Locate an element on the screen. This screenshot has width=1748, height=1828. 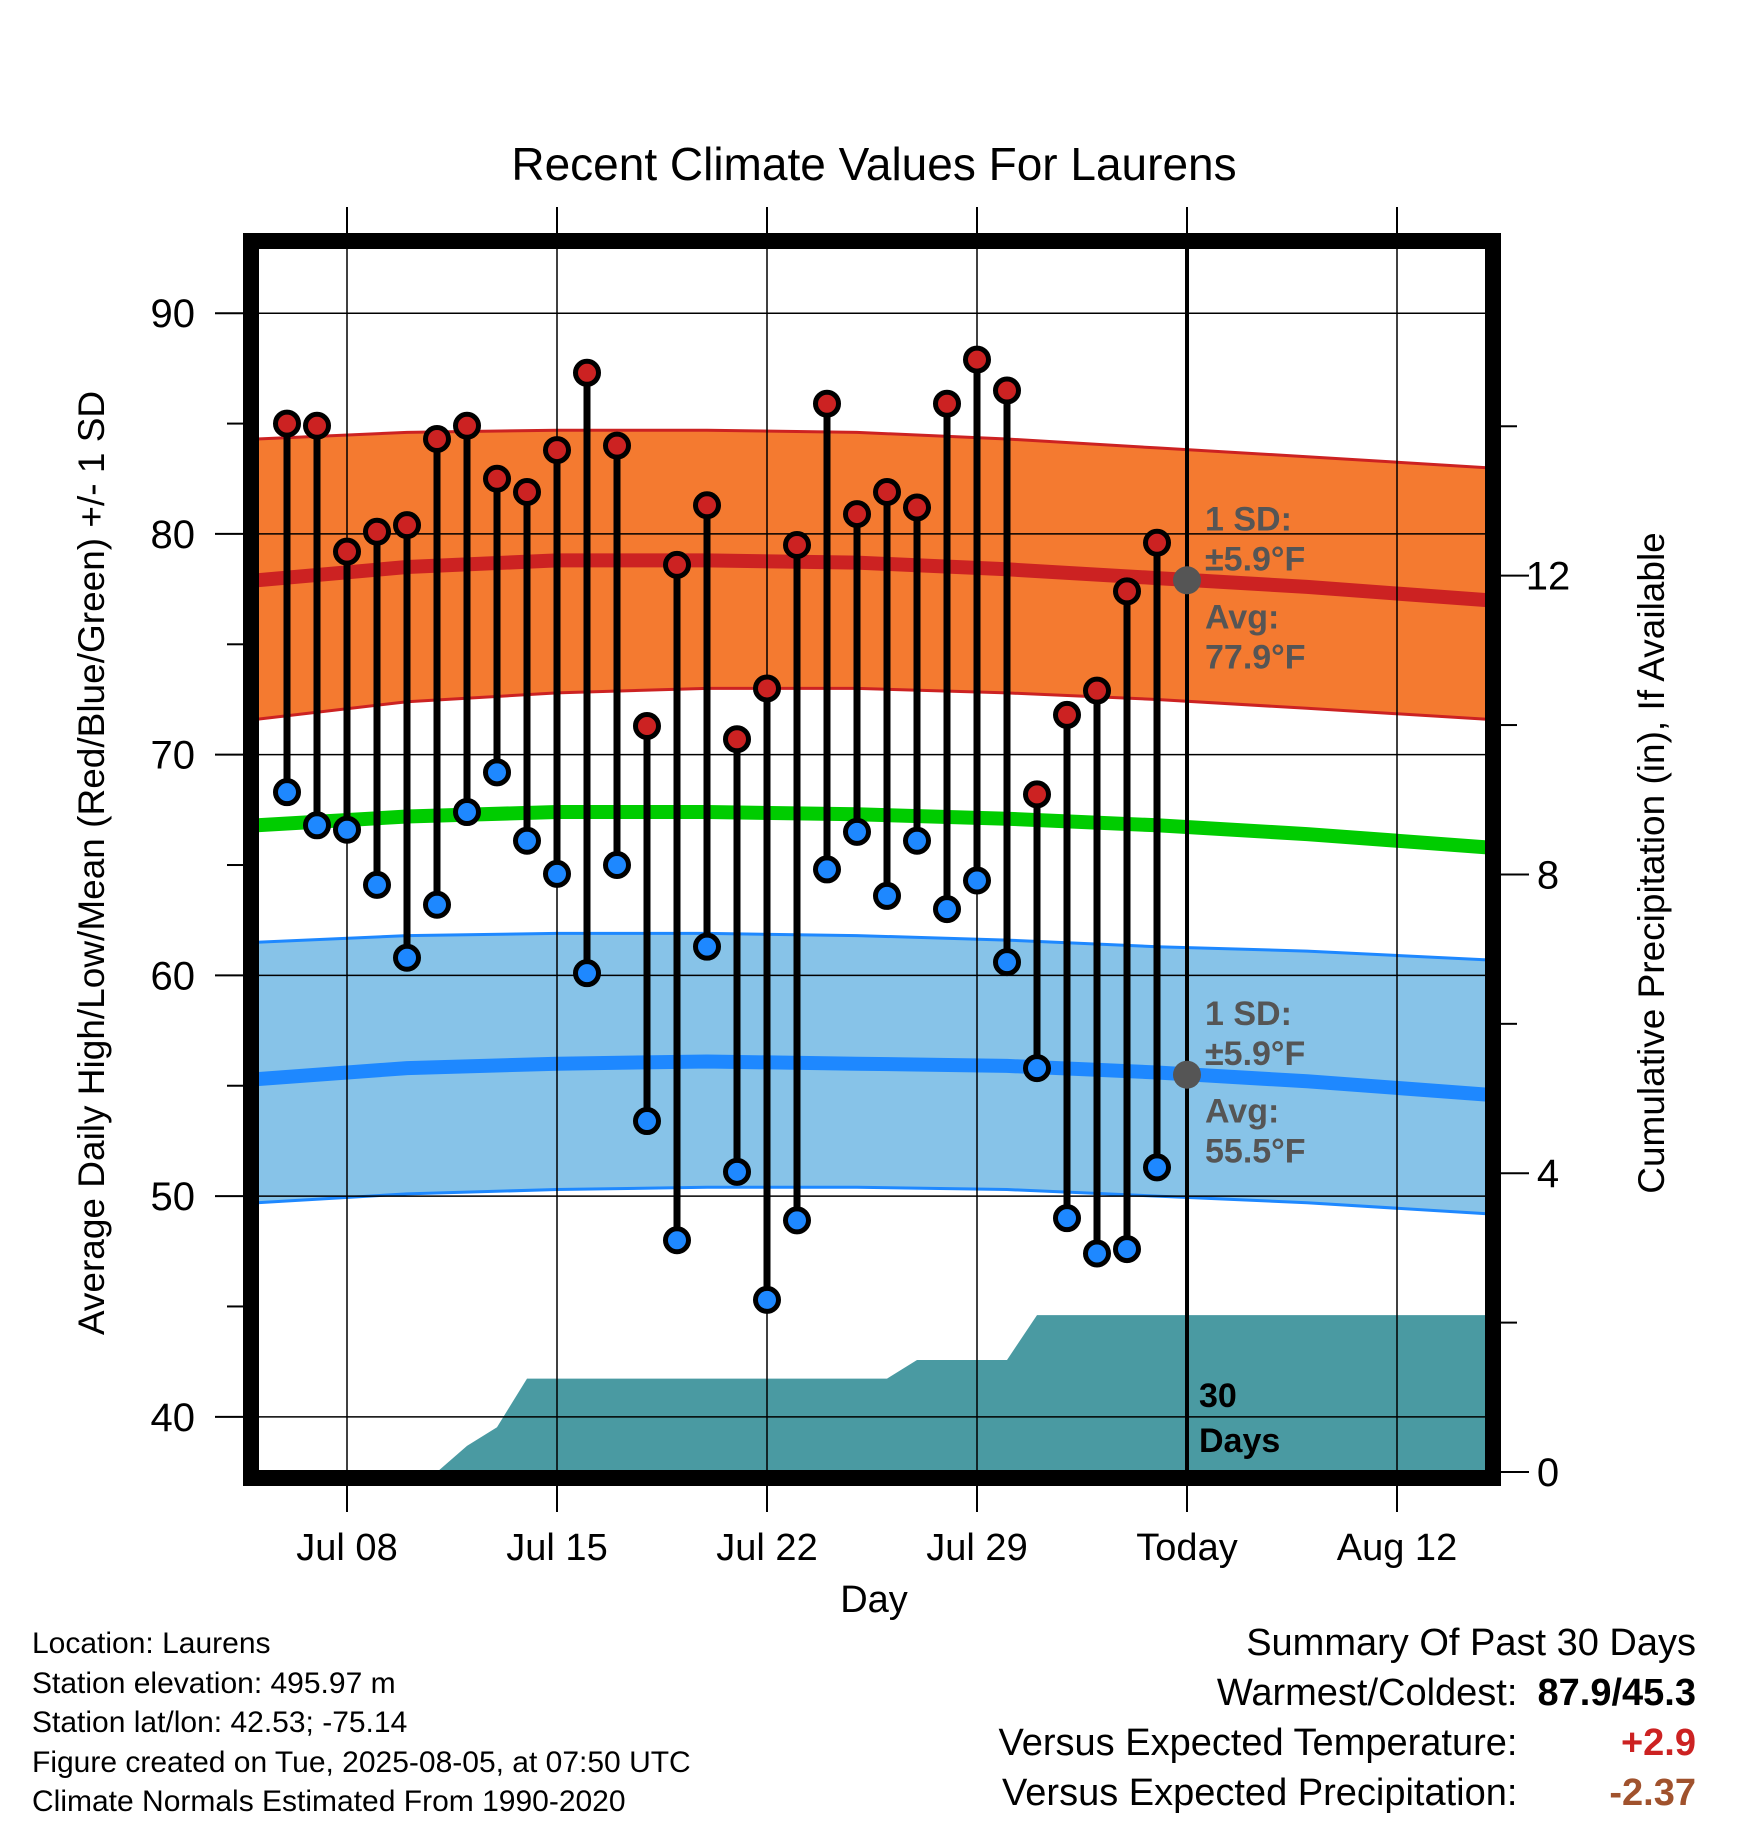
precip-days-label: Days is located at coordinates (1239, 1441).